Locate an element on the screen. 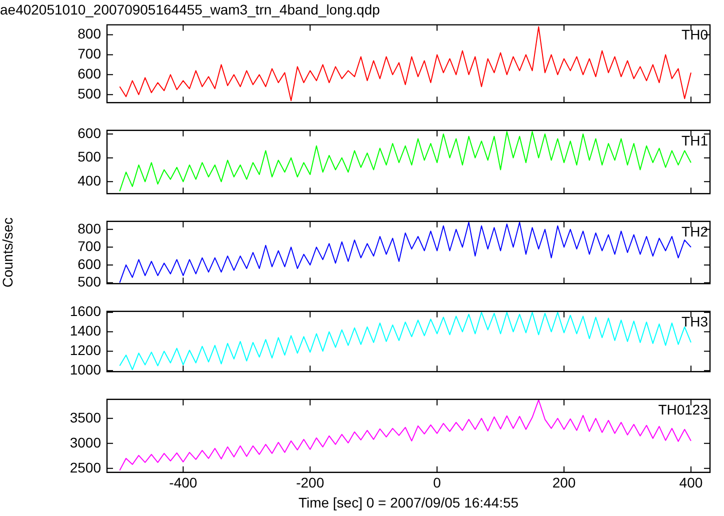 This screenshot has height=516, width=724. y-tick-label: 3000 is located at coordinates (86, 442).